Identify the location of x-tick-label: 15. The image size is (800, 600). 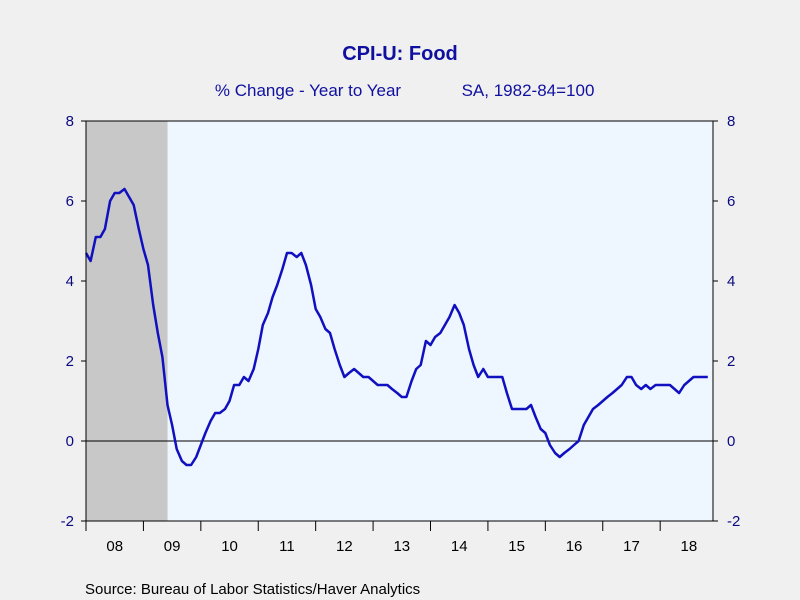
(516, 546).